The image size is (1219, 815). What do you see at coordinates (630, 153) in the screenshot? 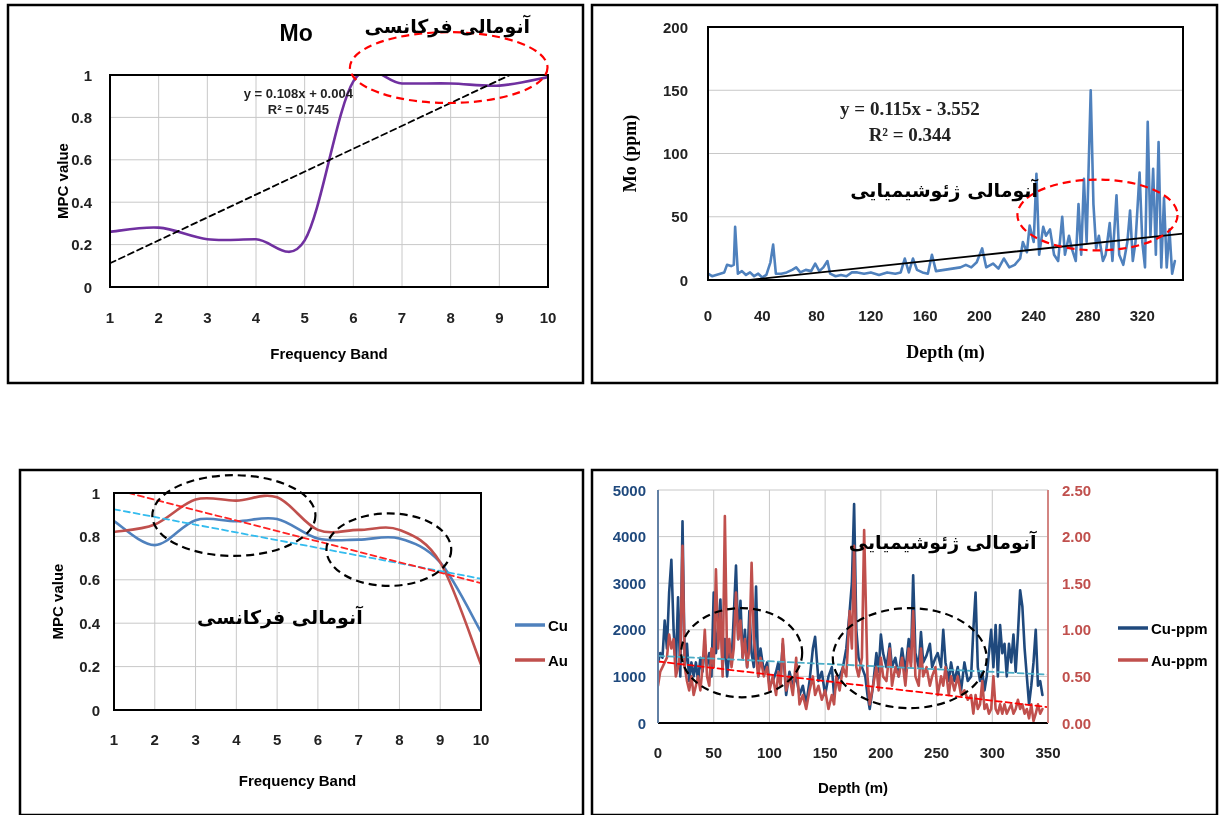
I see `y-axis-title: Mo (ppm)` at bounding box center [630, 153].